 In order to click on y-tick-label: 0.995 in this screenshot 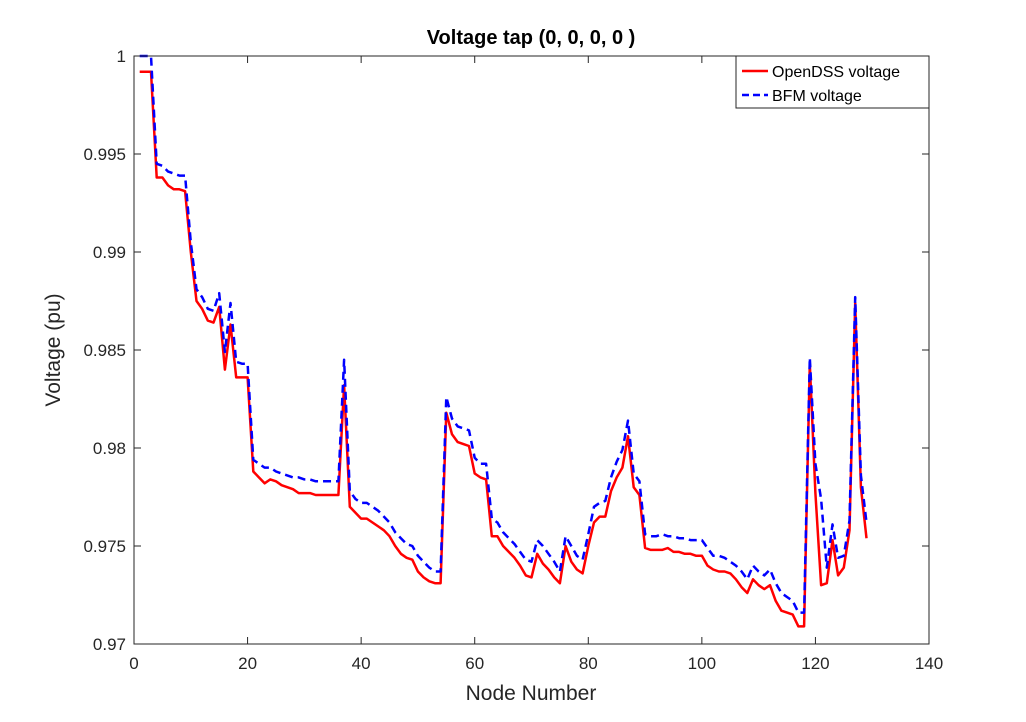, I will do `click(104, 154)`.